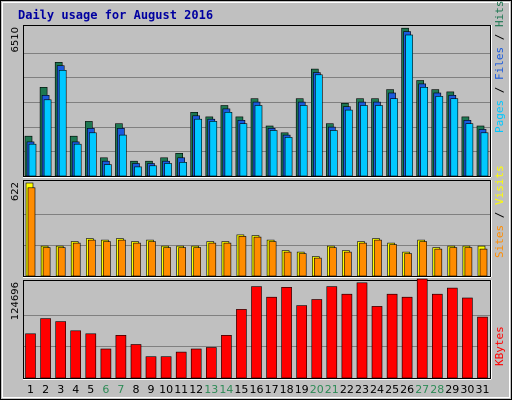 This screenshot has width=512, height=400. What do you see at coordinates (437, 389) in the screenshot?
I see `x-tick-label: 28` at bounding box center [437, 389].